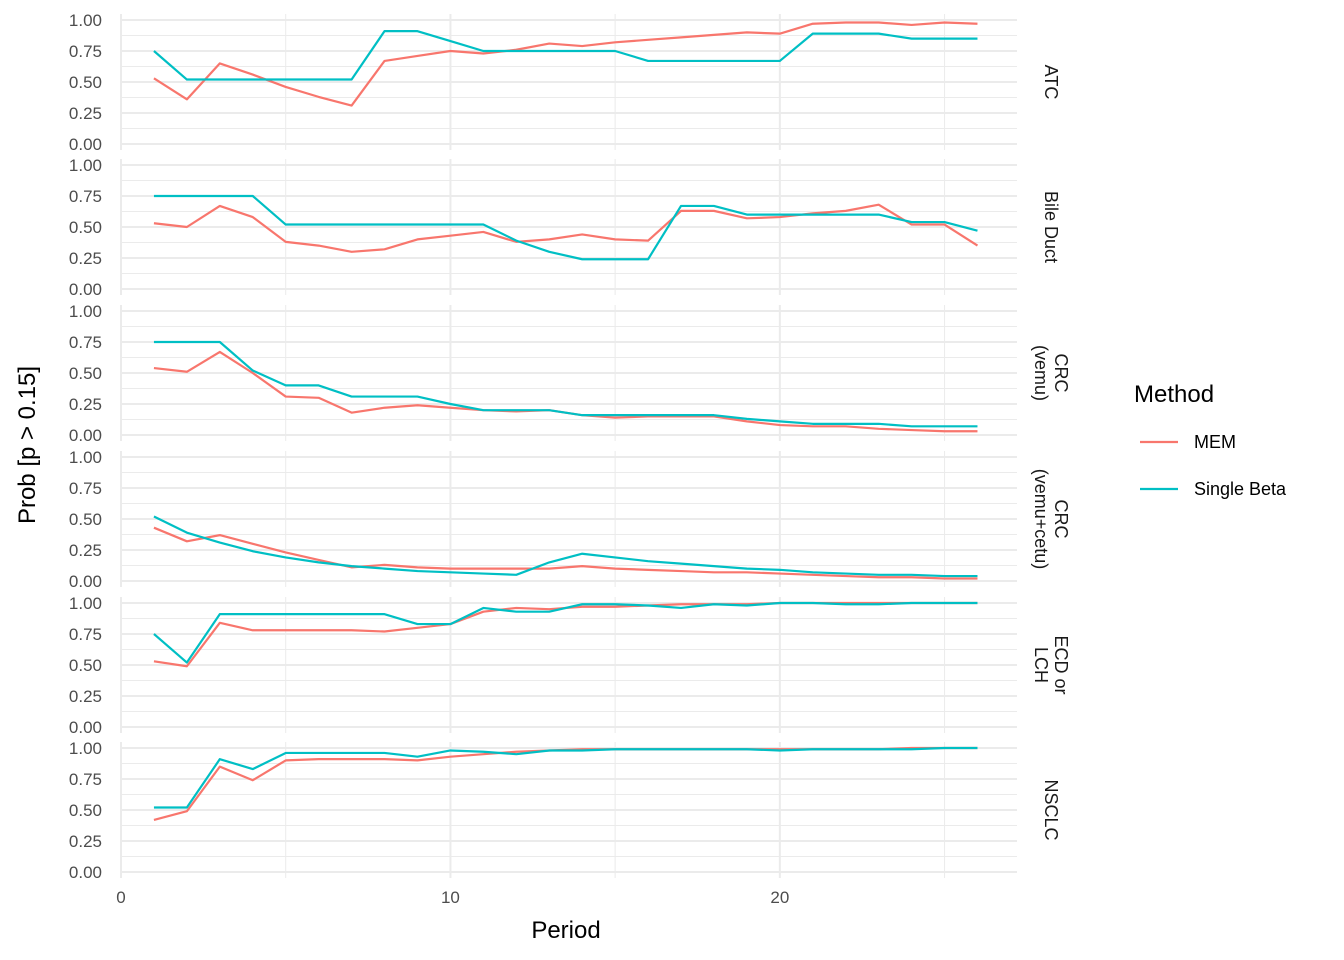  Describe the element at coordinates (1240, 489) in the screenshot. I see `legend-label: Single Beta` at that location.